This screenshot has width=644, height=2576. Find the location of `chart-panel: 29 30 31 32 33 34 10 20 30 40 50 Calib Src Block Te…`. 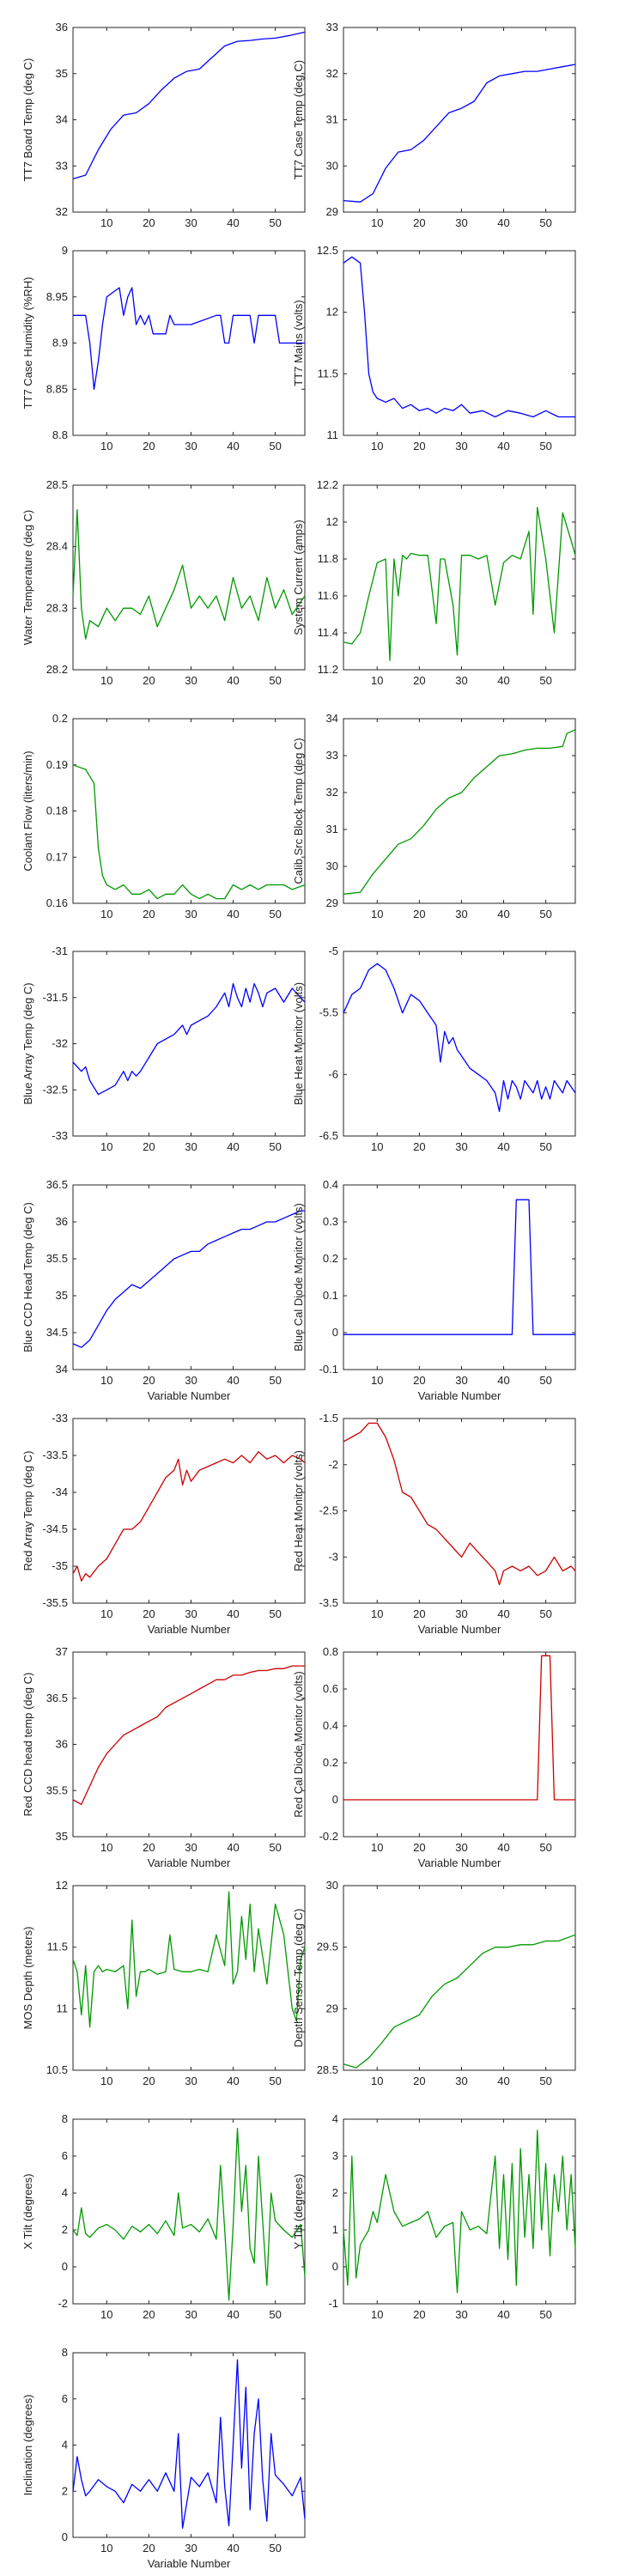

chart-panel: 29 30 31 32 33 34 10 20 30 40 50 Calib Src Block Te… is located at coordinates (434, 816).